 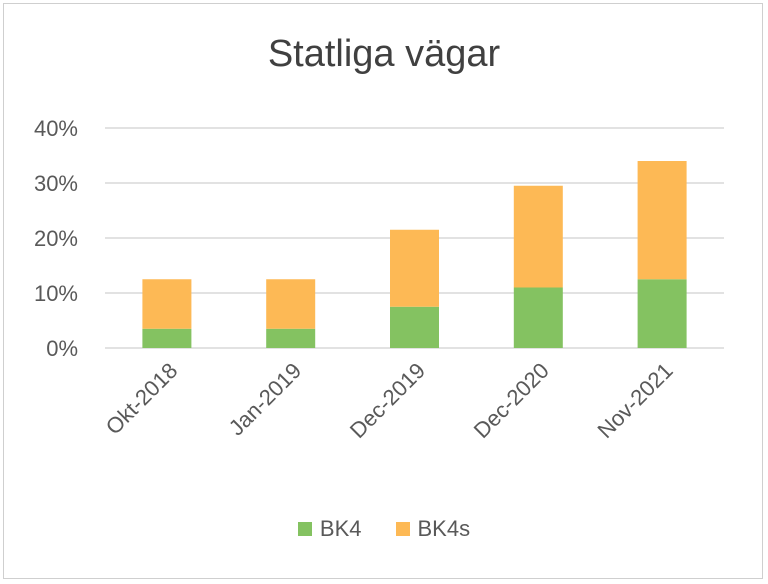 I want to click on legend-swatch-bk4, so click(x=304, y=529).